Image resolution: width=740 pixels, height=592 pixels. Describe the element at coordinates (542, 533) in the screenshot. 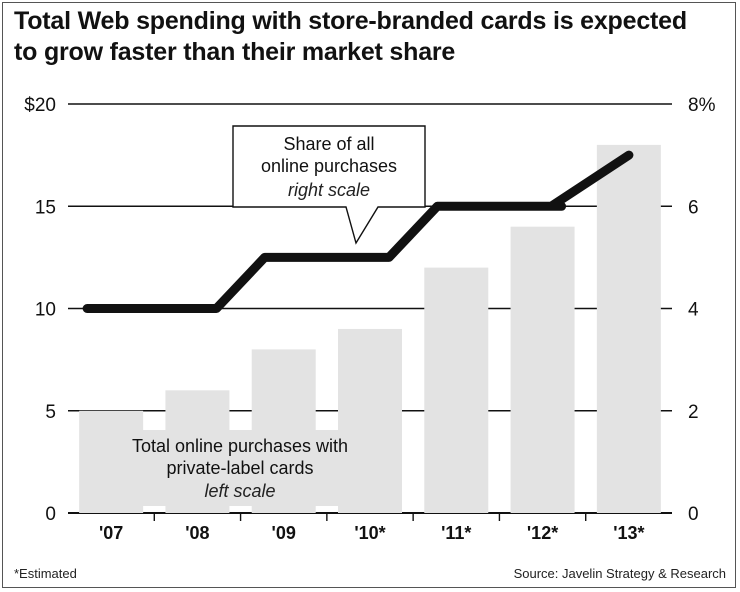

I see `x-tick-label: '12*` at that location.